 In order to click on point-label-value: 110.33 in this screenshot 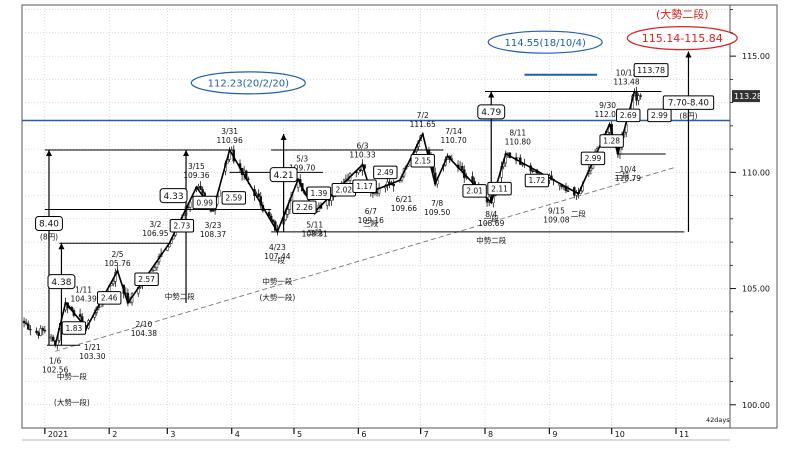, I will do `click(362, 155)`.